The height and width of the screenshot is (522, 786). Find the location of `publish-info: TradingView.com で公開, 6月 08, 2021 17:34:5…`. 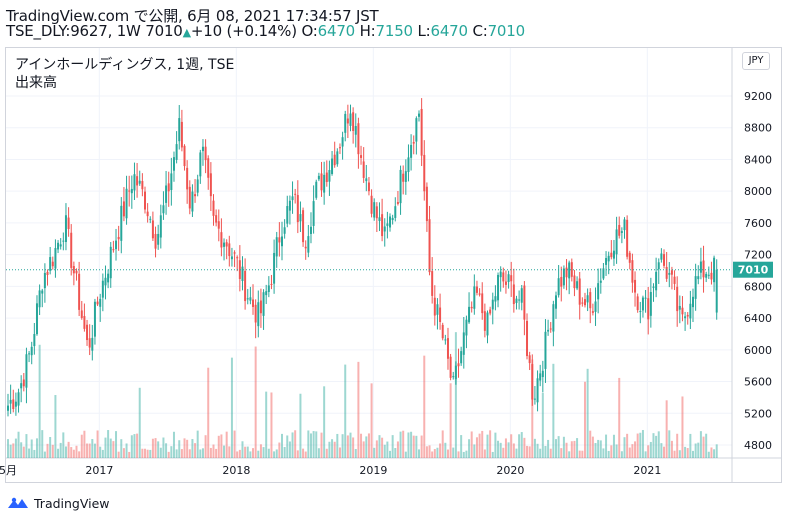

publish-info: TradingView.com で公開, 6月 08, 2021 17:34:5… is located at coordinates (192, 16).